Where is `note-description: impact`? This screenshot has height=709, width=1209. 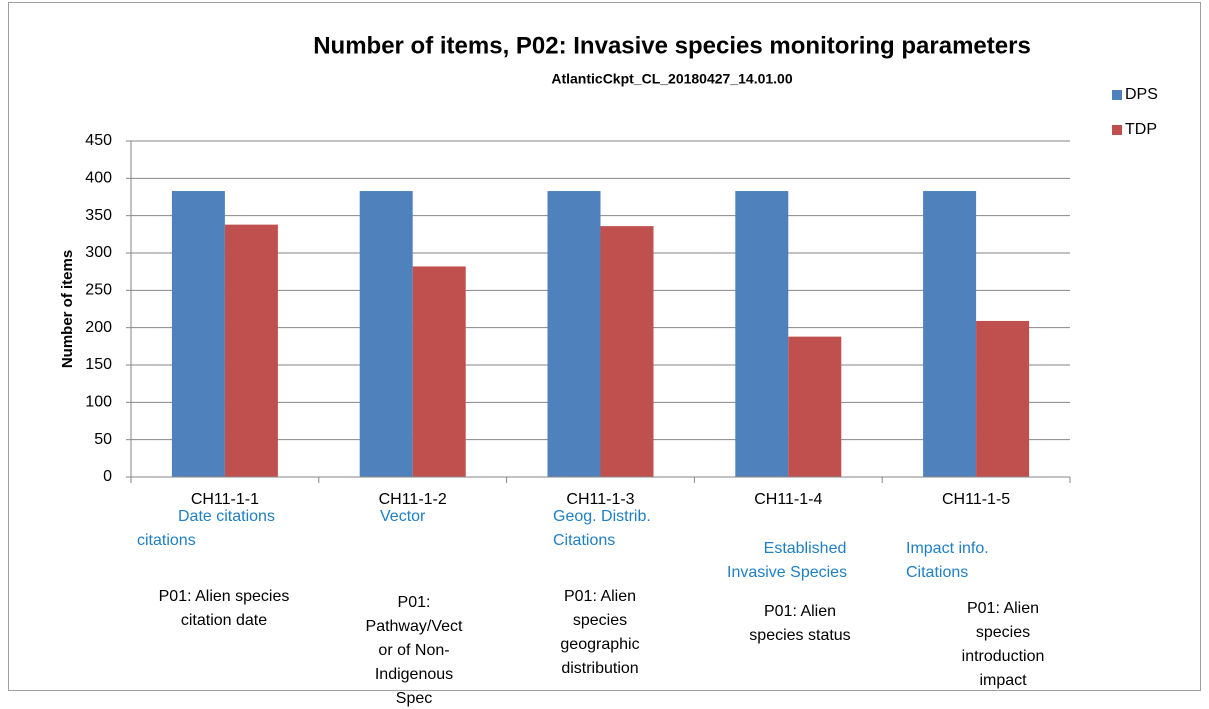
note-description: impact is located at coordinates (1003, 680).